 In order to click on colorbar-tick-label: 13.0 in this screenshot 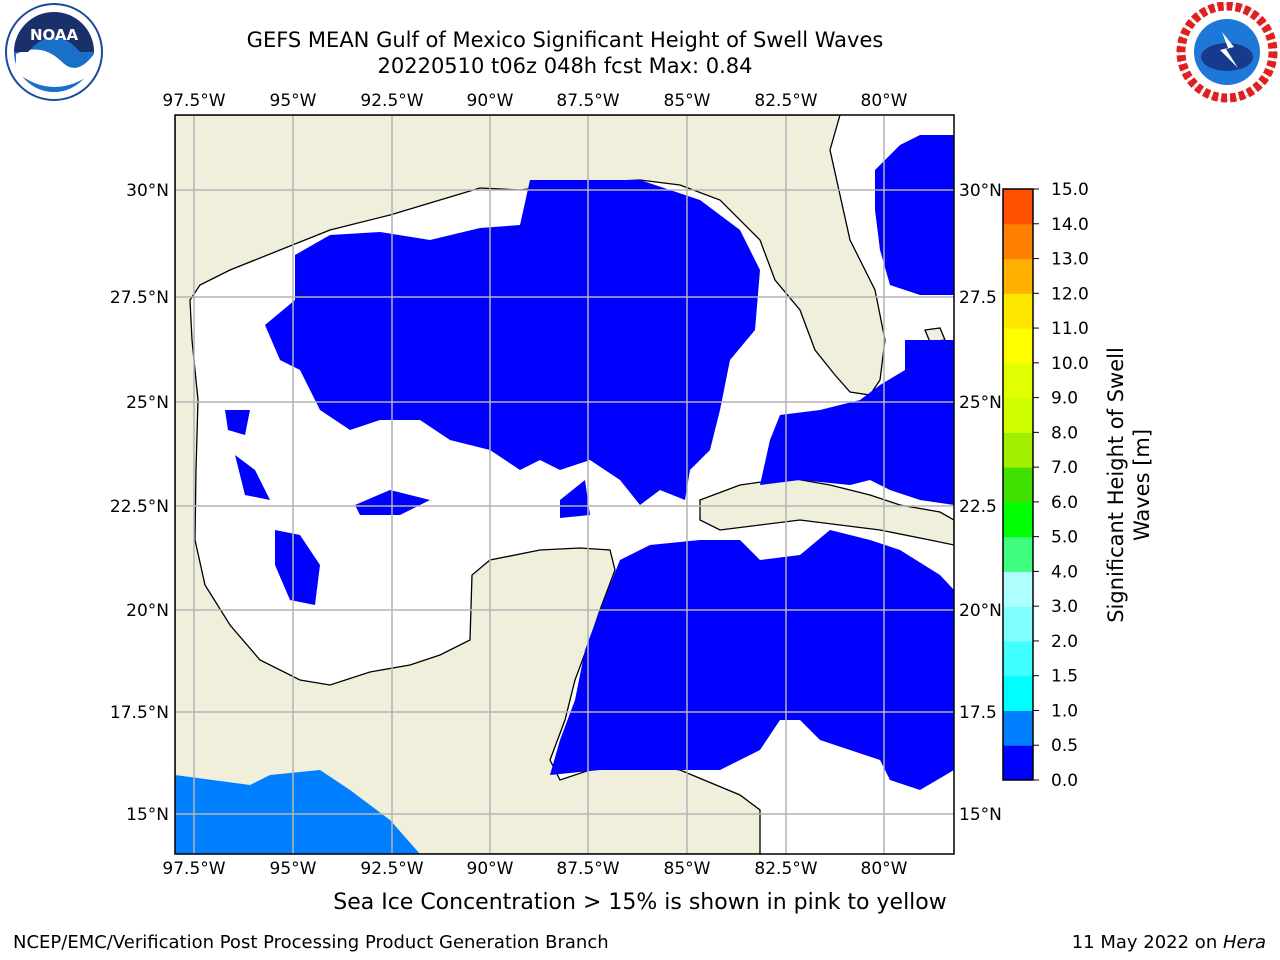, I will do `click(1070, 260)`.